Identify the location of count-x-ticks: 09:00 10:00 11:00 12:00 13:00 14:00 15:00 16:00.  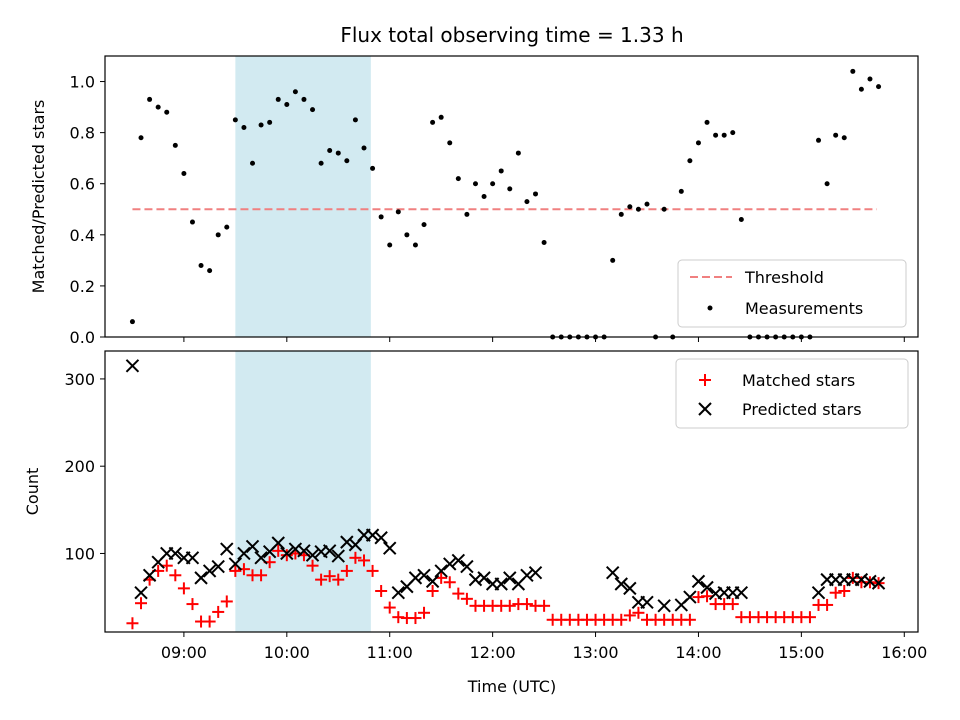
(544, 647).